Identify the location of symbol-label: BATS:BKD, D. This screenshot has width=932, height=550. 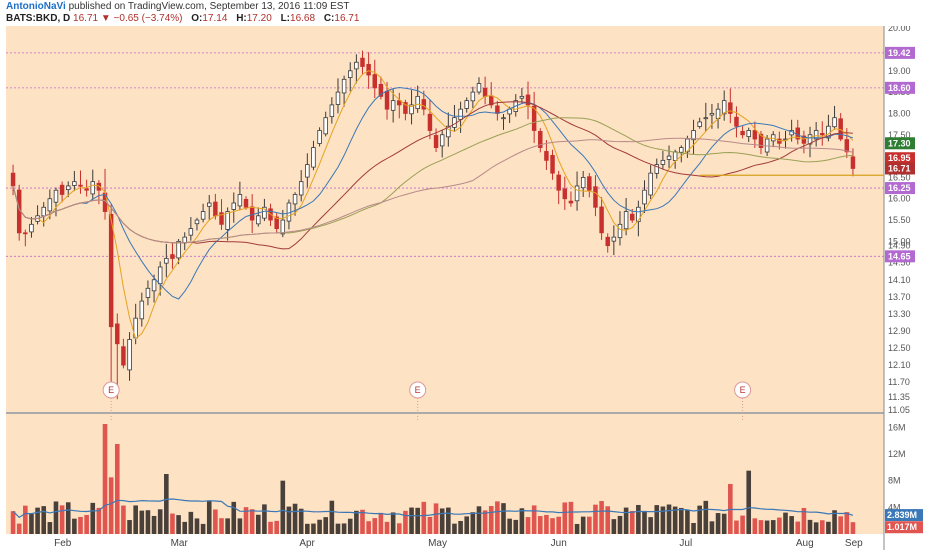
(38, 18).